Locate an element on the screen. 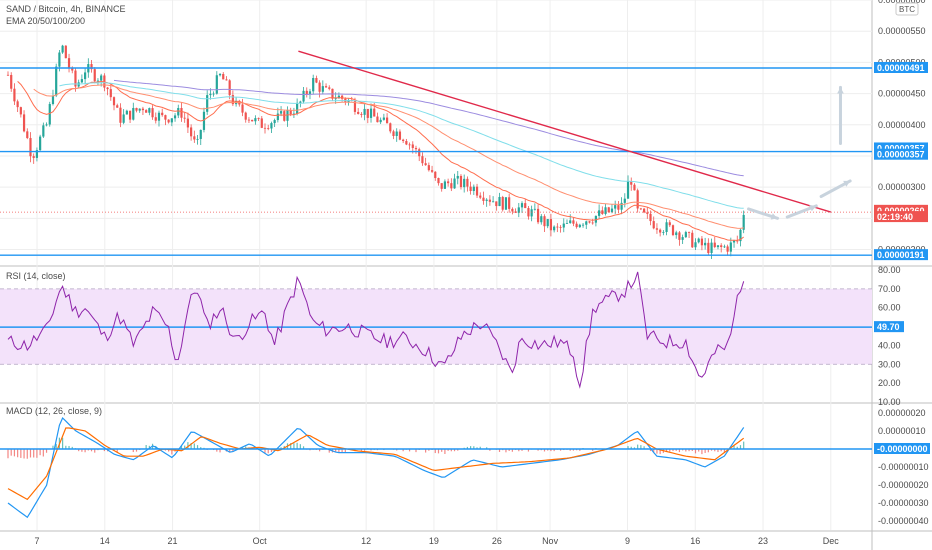 Image resolution: width=932 pixels, height=550 pixels. time-tick-label: 26 is located at coordinates (497, 541).